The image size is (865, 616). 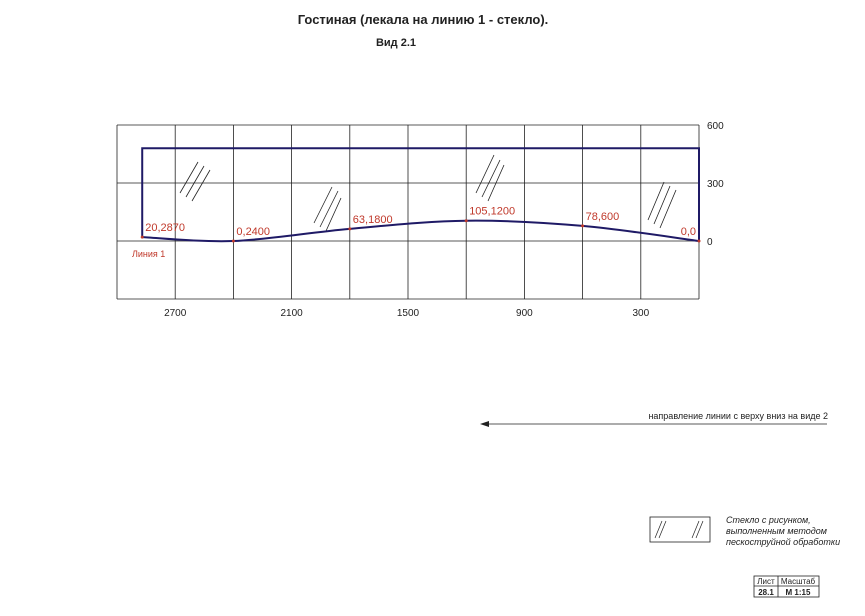 I want to click on title-block, so click(x=786, y=586).